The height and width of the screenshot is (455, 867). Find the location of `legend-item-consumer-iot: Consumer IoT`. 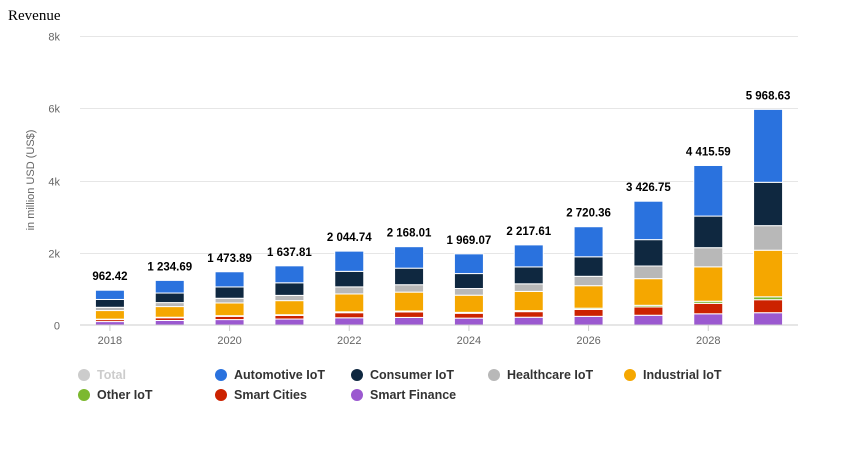

legend-item-consumer-iot: Consumer IoT is located at coordinates (402, 375).